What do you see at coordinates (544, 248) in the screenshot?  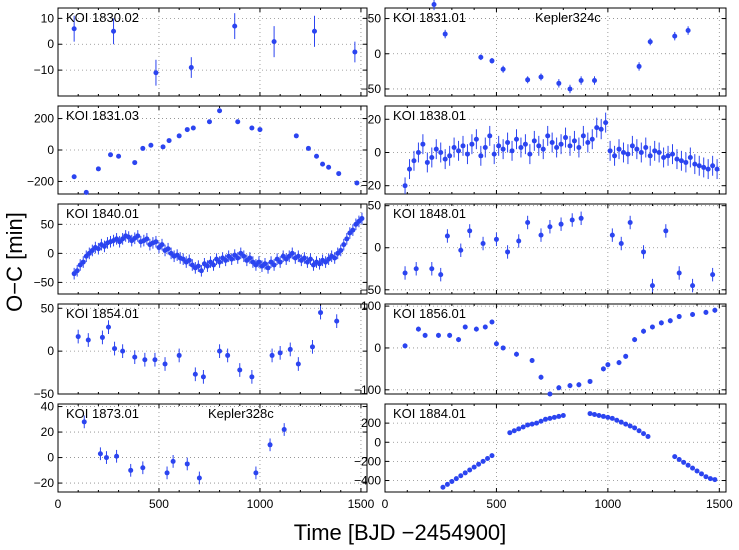 I see `panel: −50 0 50 KOI 1848.01` at bounding box center [544, 248].